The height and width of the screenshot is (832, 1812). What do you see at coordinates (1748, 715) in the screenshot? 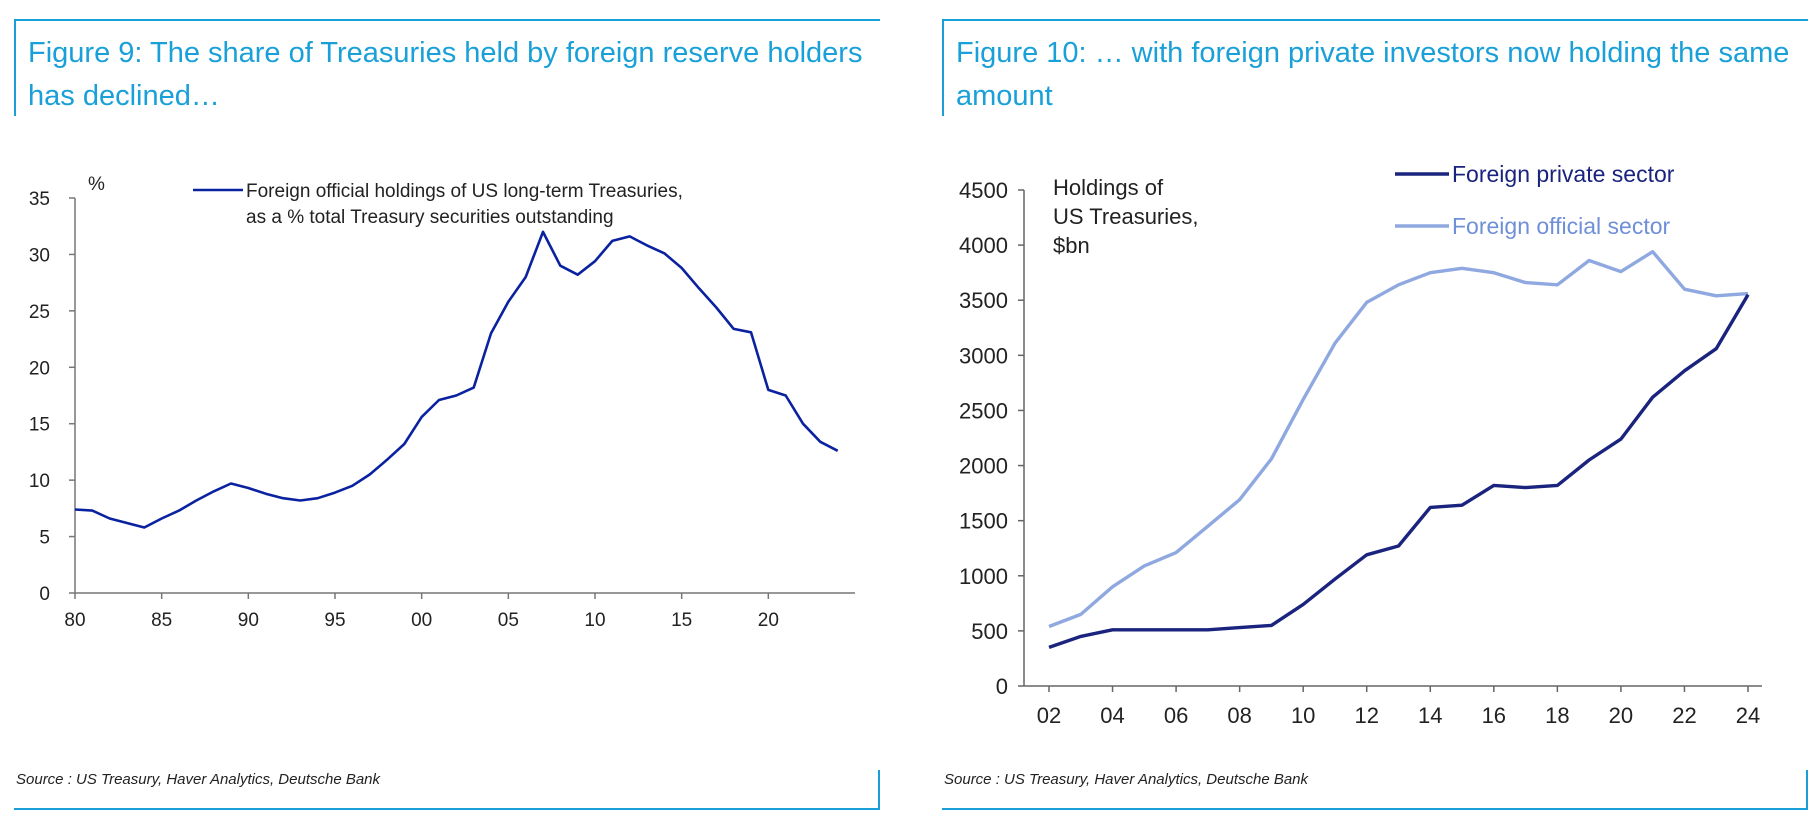
I see `x-tick-label: 24` at bounding box center [1748, 715].